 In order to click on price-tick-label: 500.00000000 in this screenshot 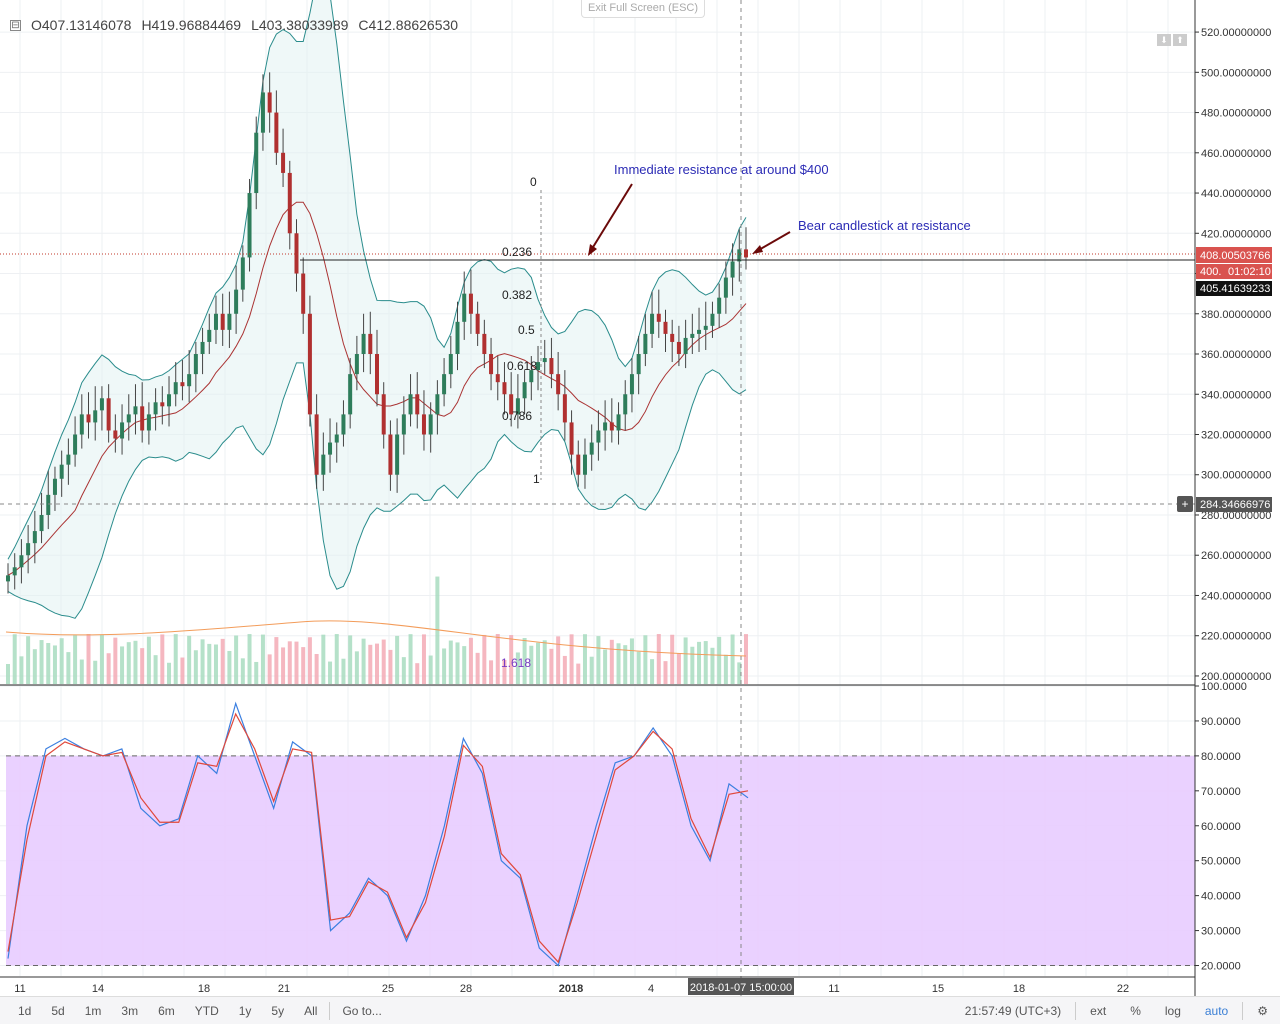, I will do `click(1236, 73)`.